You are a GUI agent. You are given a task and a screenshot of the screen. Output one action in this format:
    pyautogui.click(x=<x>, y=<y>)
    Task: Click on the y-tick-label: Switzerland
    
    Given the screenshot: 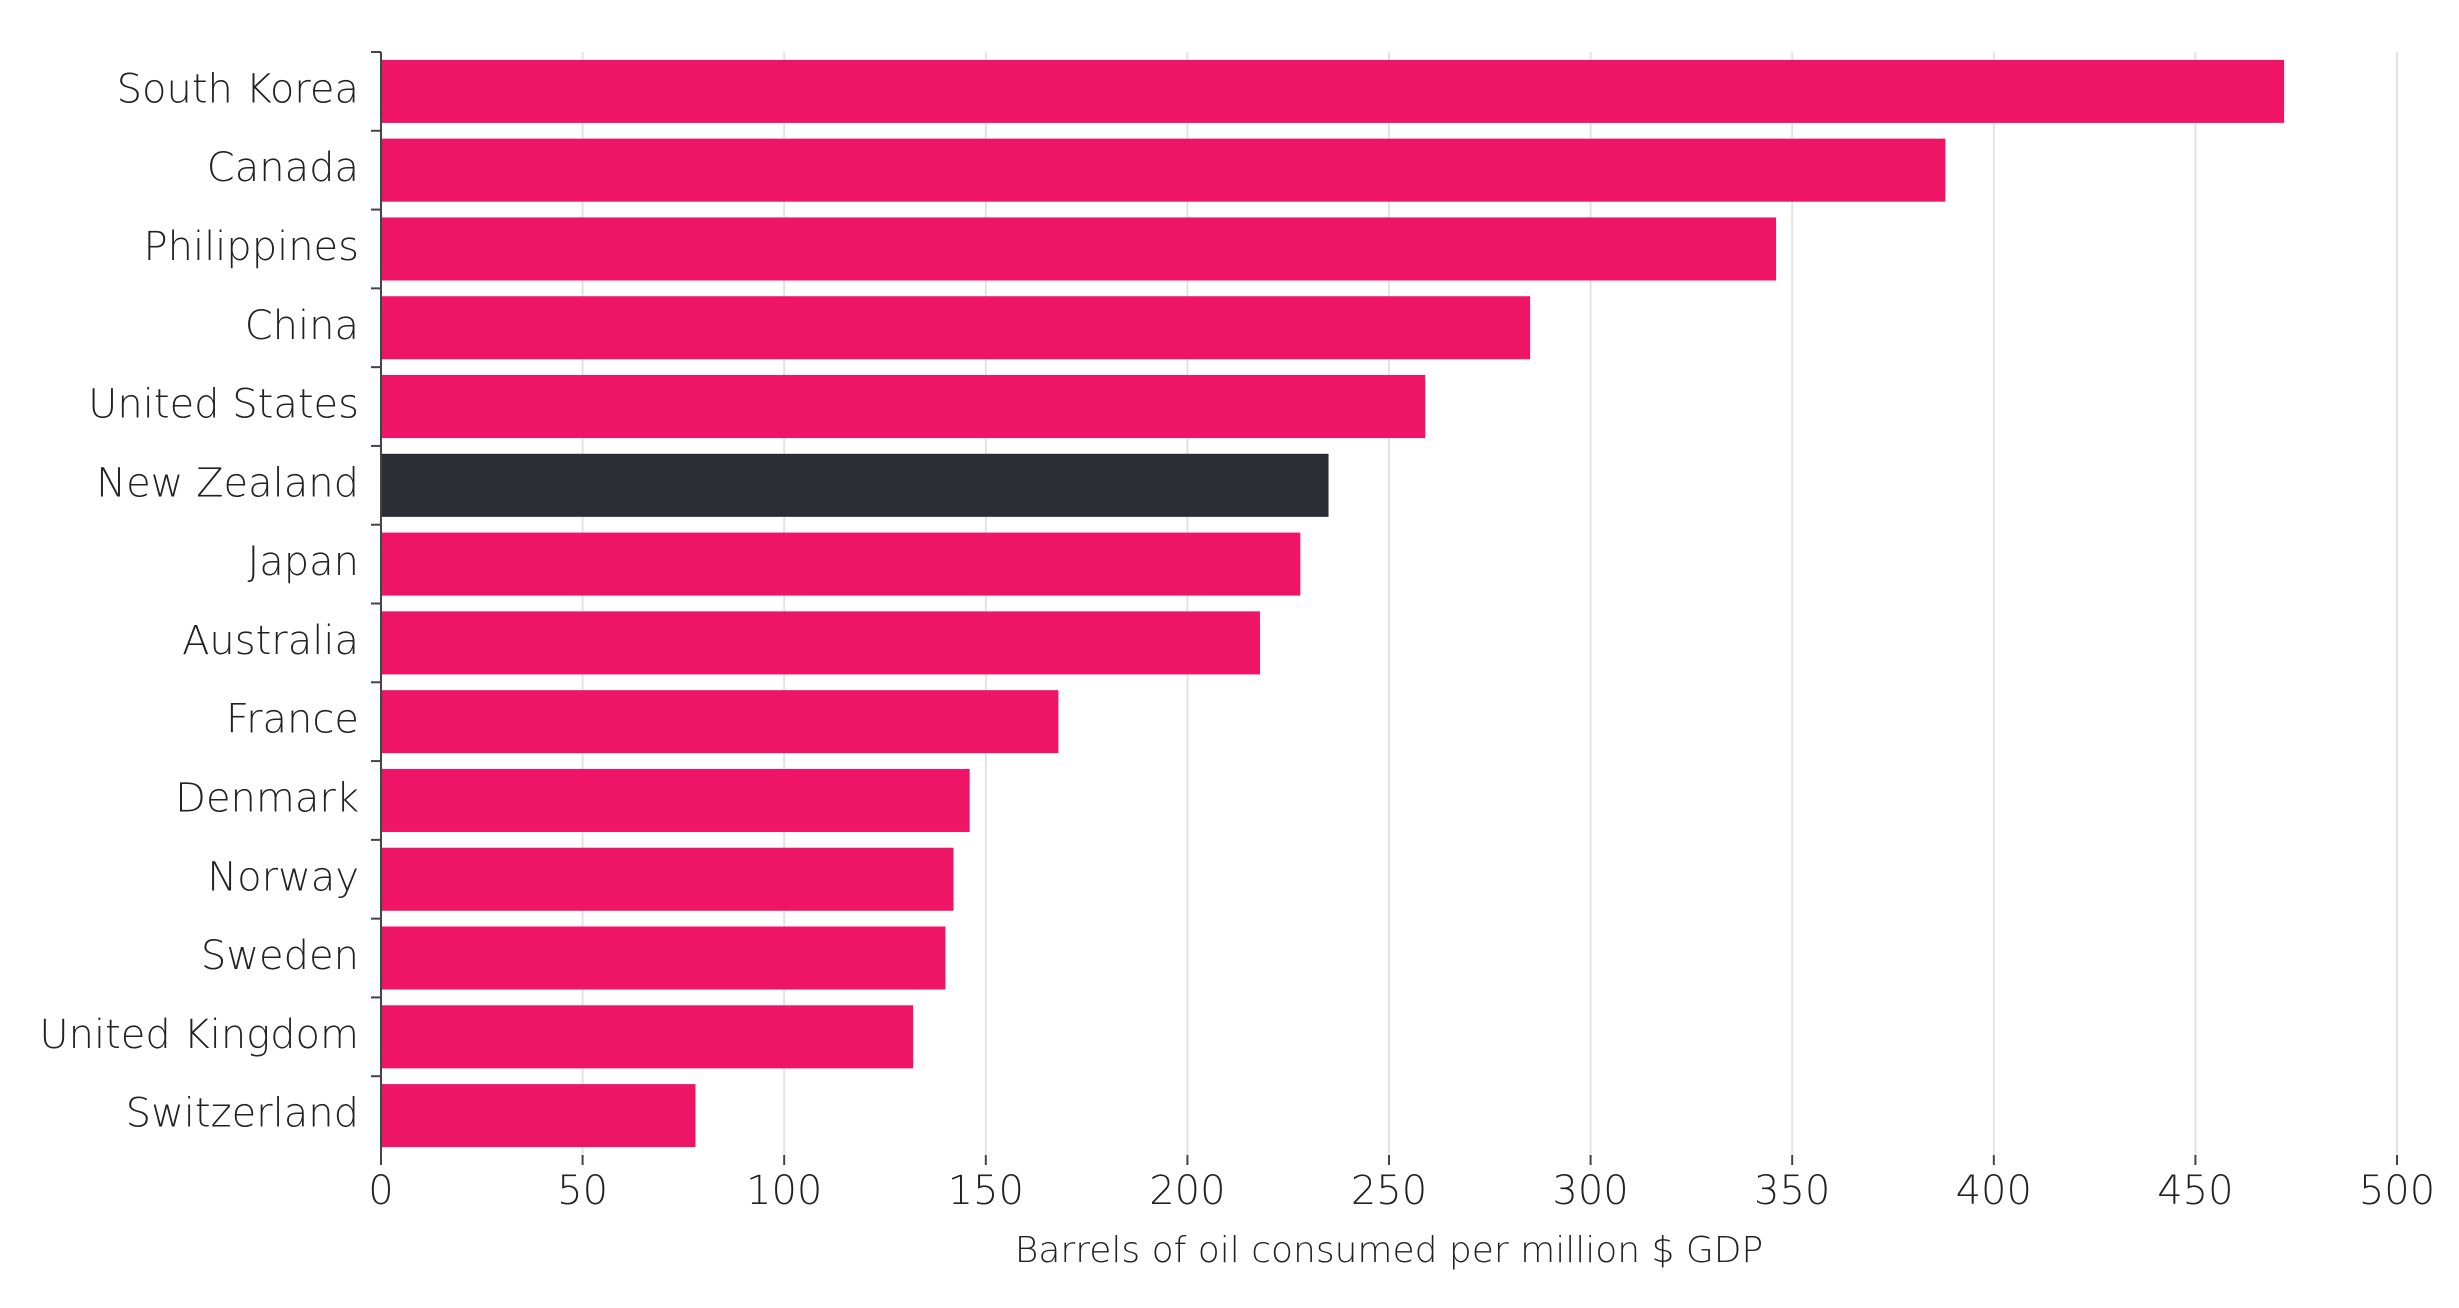 What is the action you would take?
    pyautogui.click(x=242, y=1114)
    